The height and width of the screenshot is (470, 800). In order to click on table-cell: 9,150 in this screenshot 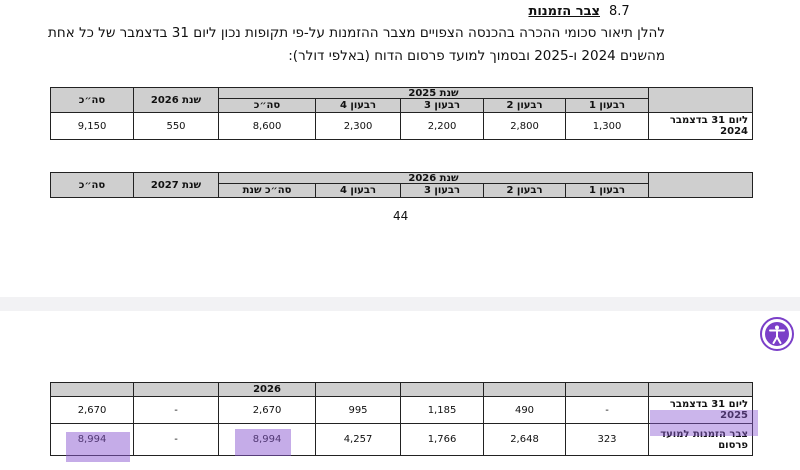, I will do `click(92, 126)`.